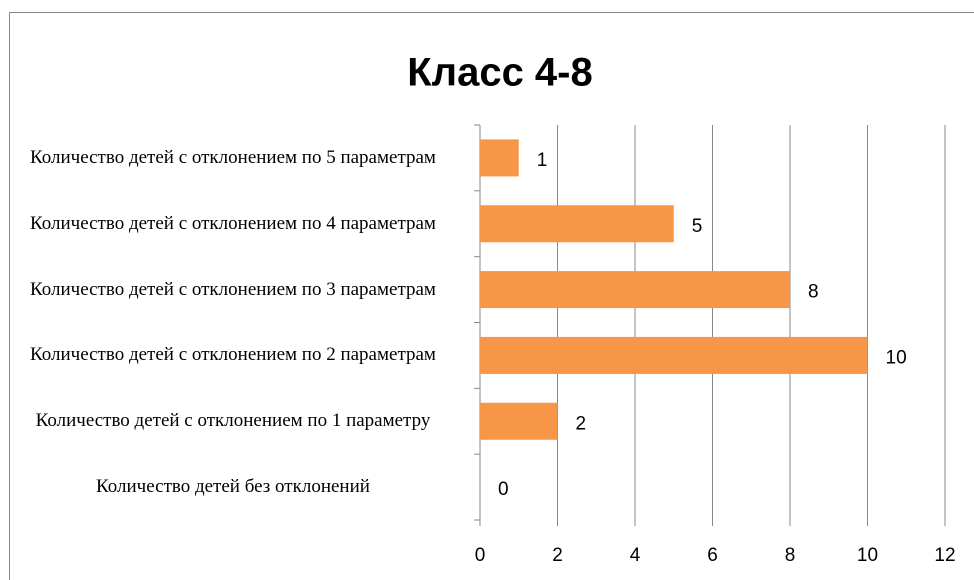 This screenshot has width=974, height=580. I want to click on value-label: 2, so click(581, 423).